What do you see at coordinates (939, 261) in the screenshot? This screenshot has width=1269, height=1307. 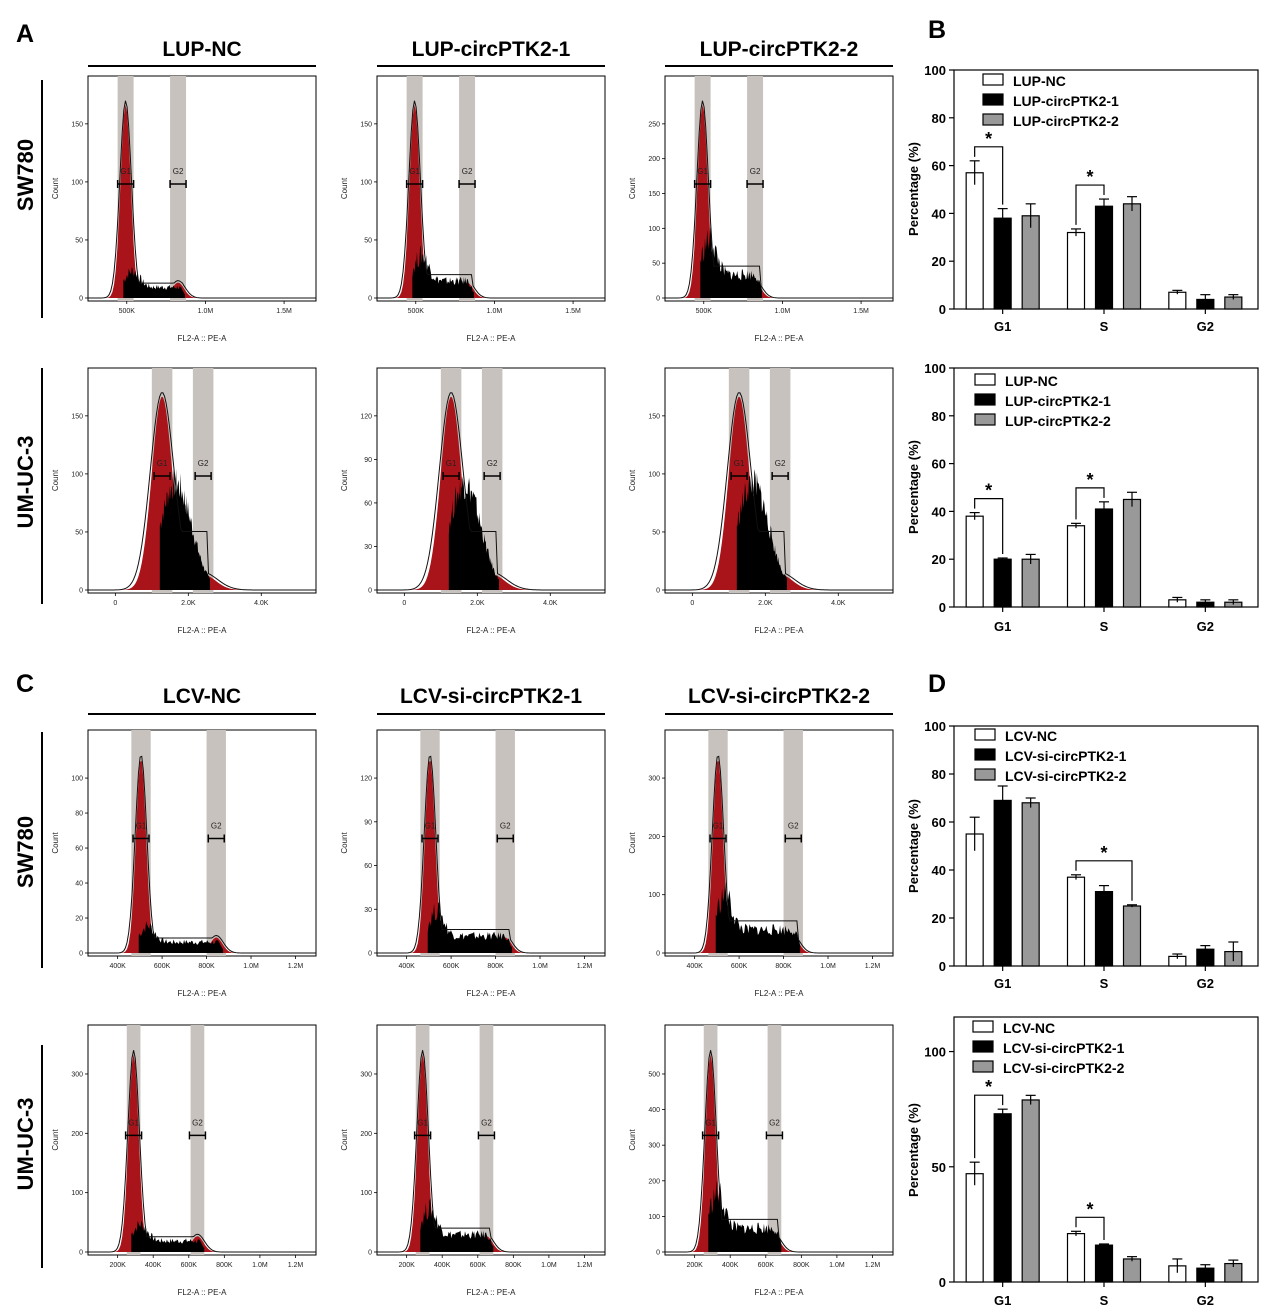 I see `y-tick-label: 20` at bounding box center [939, 261].